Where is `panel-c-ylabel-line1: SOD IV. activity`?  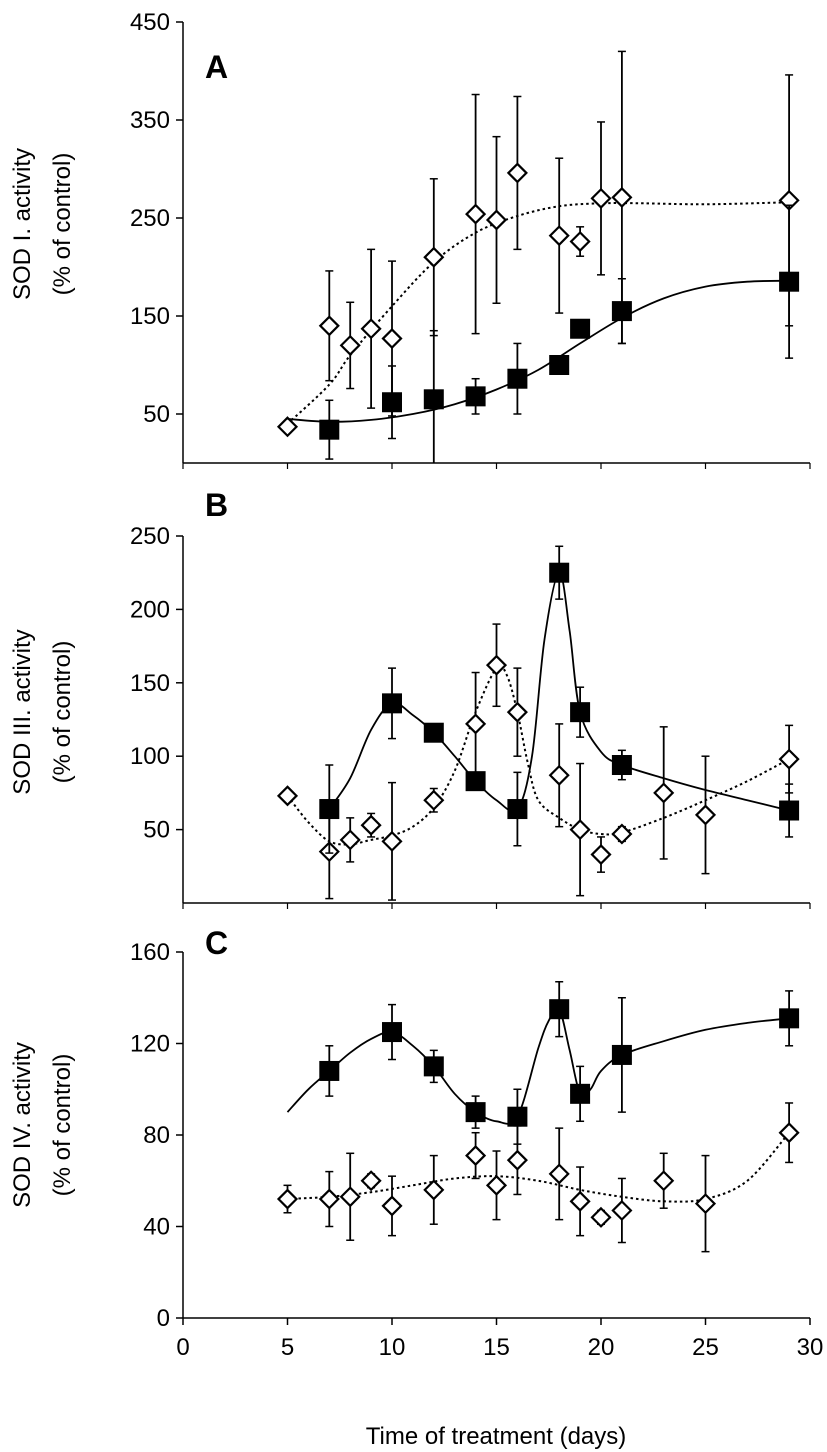 panel-c-ylabel-line1: SOD IV. activity is located at coordinates (22, 1125).